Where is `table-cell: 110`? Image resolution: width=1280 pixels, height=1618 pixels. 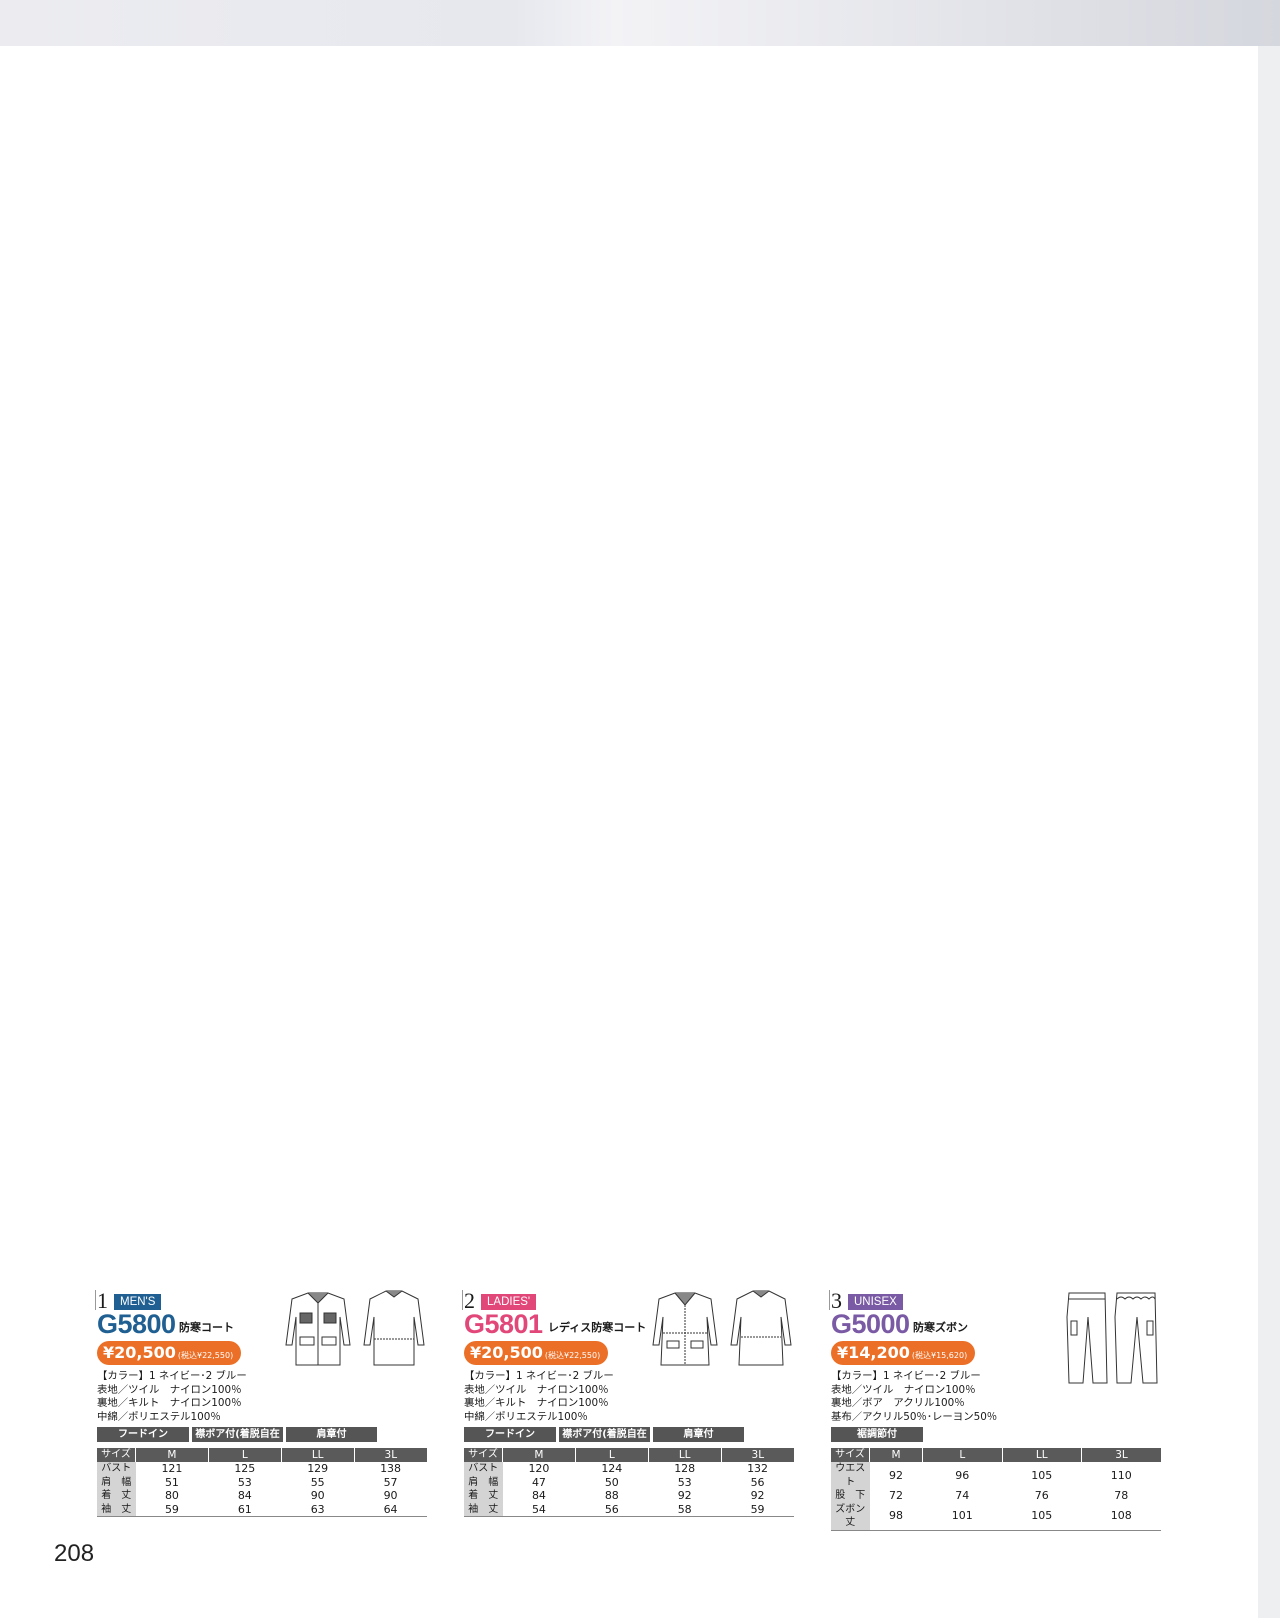 table-cell: 110 is located at coordinates (1121, 1475).